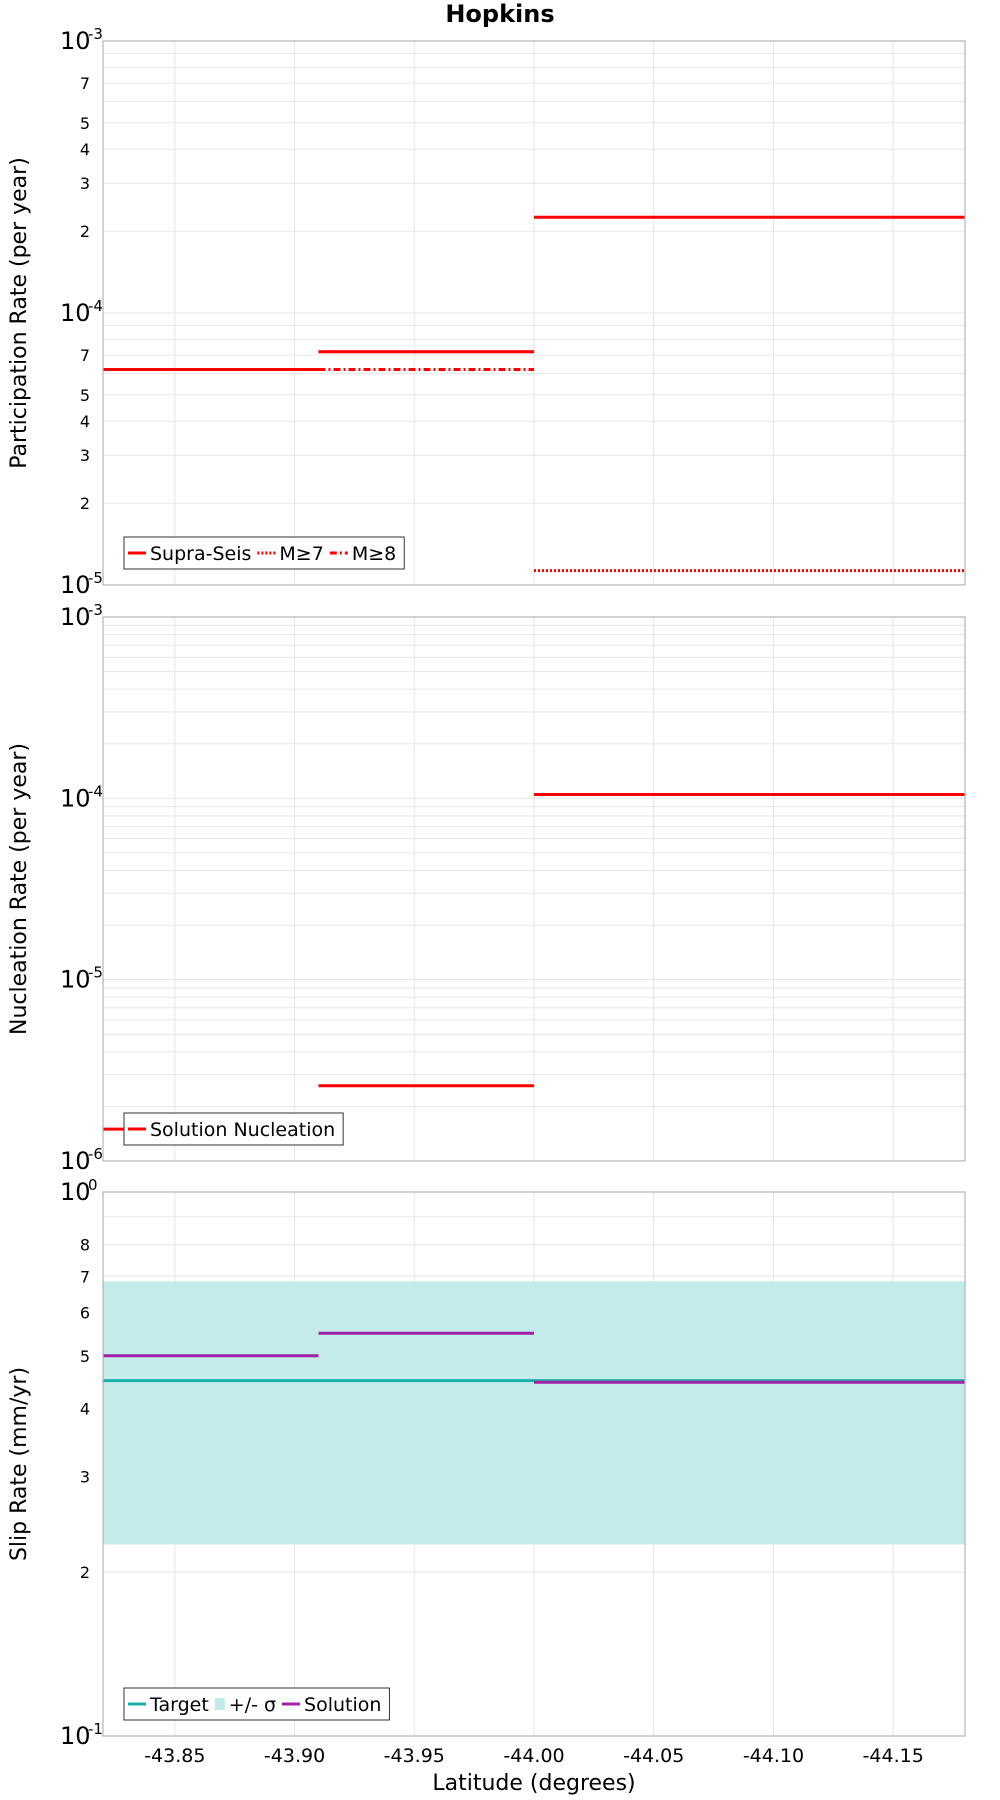 This screenshot has width=1000, height=1800. Describe the element at coordinates (85, 1245) in the screenshot. I see `y-minor-tick-label: 8` at that location.